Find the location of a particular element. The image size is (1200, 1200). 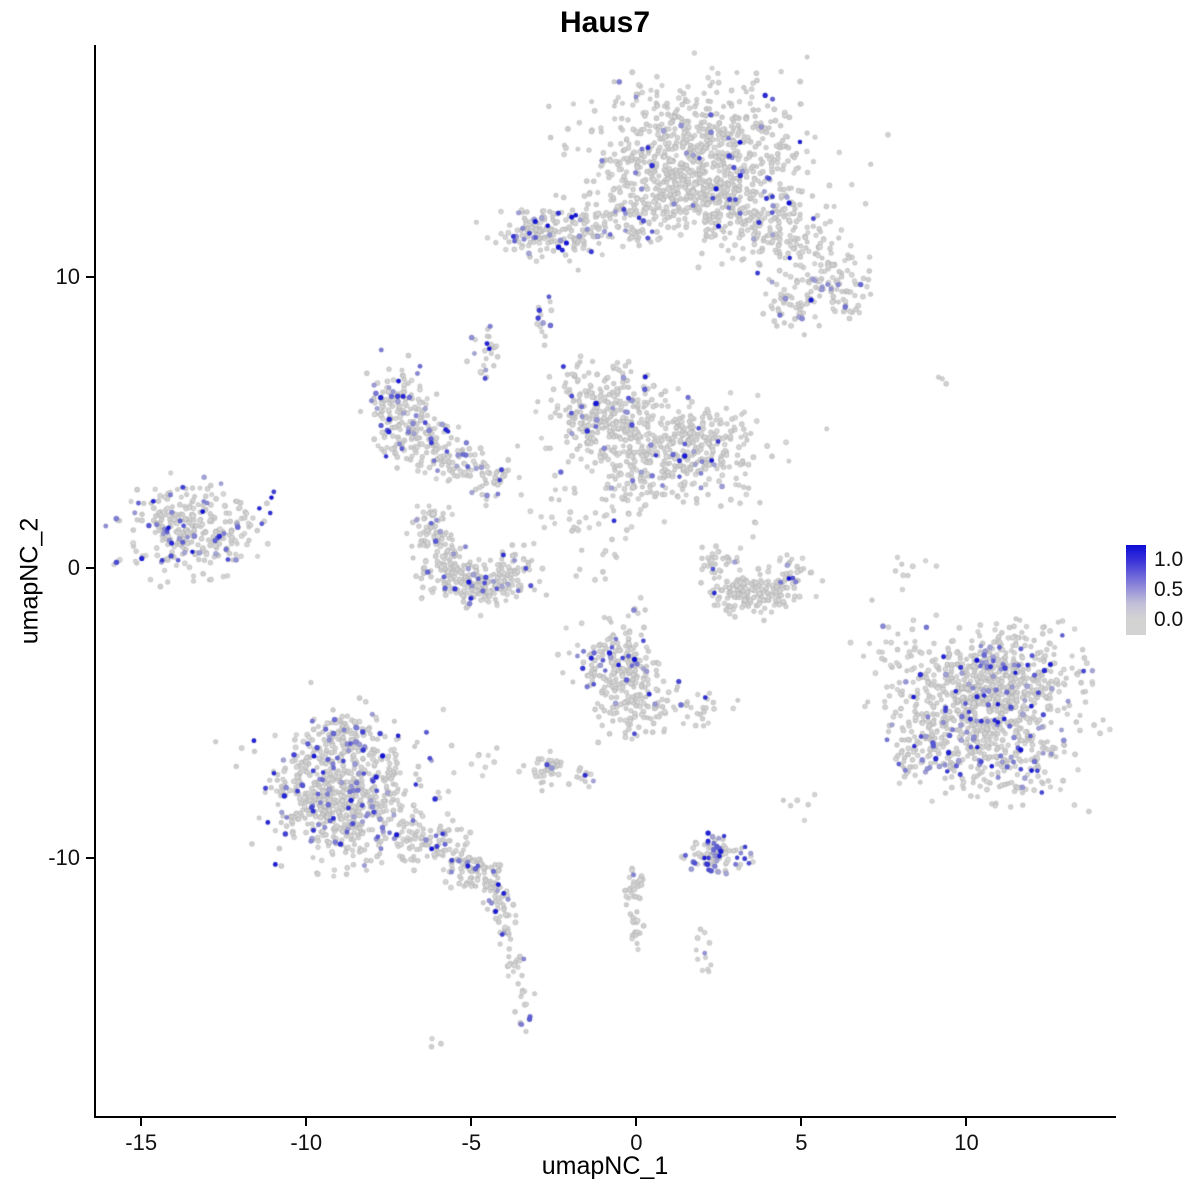

y-tick-label: 10 is located at coordinates (67, 277).